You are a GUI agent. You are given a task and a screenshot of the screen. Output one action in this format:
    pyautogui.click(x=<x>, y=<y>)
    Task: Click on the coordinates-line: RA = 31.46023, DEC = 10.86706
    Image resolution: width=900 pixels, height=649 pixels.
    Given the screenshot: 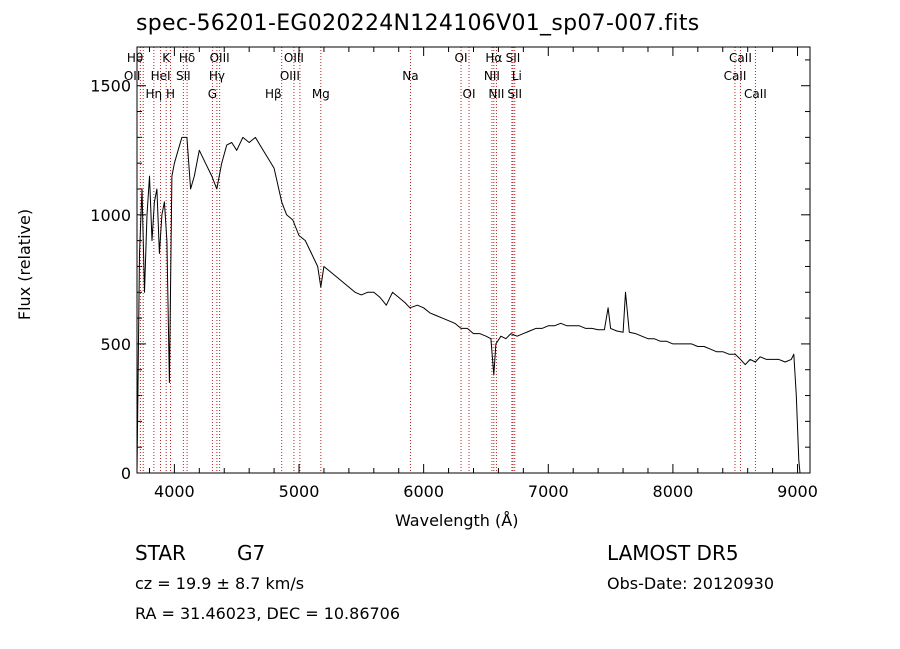 What is the action you would take?
    pyautogui.click(x=268, y=613)
    